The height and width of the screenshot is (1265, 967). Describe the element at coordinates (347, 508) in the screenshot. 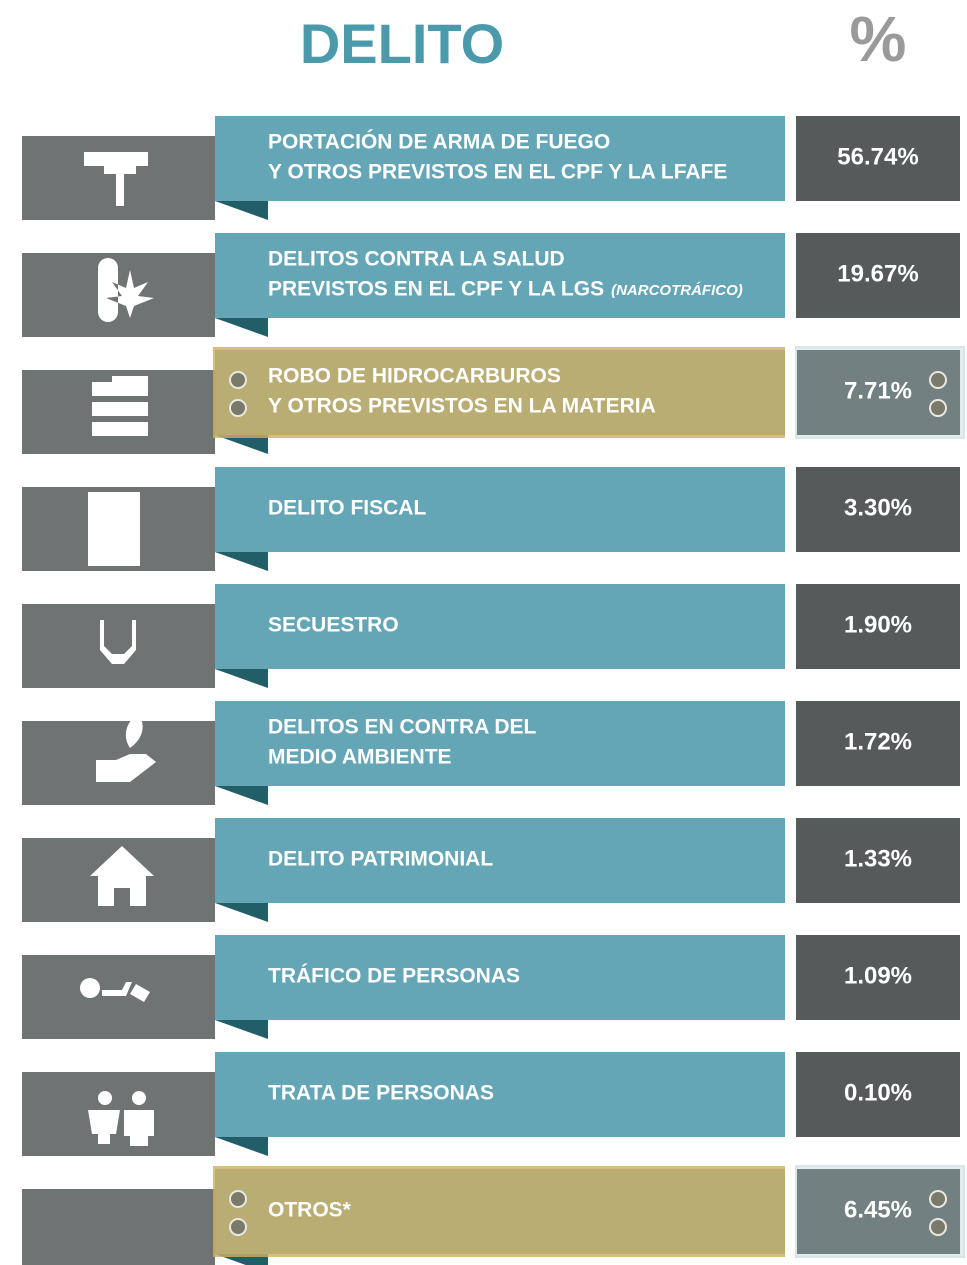

I see `row-label: DELITO FISCAL` at that location.